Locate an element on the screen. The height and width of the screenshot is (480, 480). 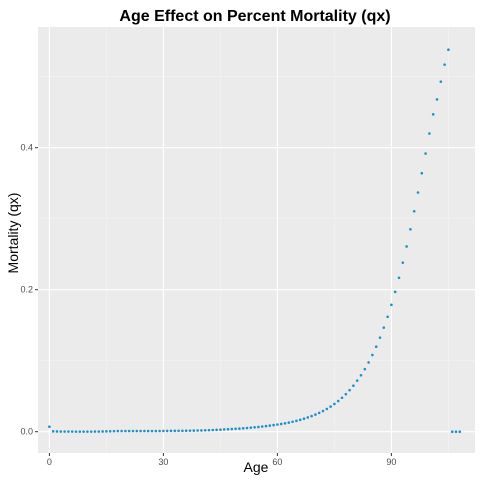
x-axis-title: Age is located at coordinates (256, 467).